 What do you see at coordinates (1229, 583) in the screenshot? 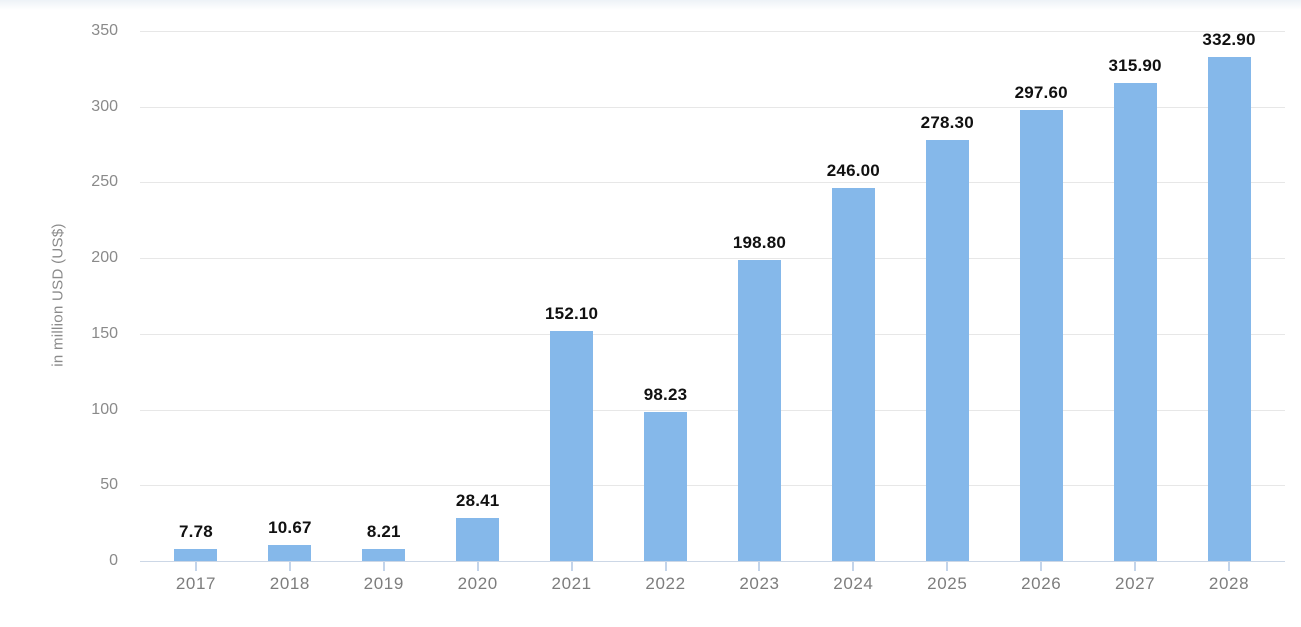
I see `x-axis-category-label: 2028` at bounding box center [1229, 583].